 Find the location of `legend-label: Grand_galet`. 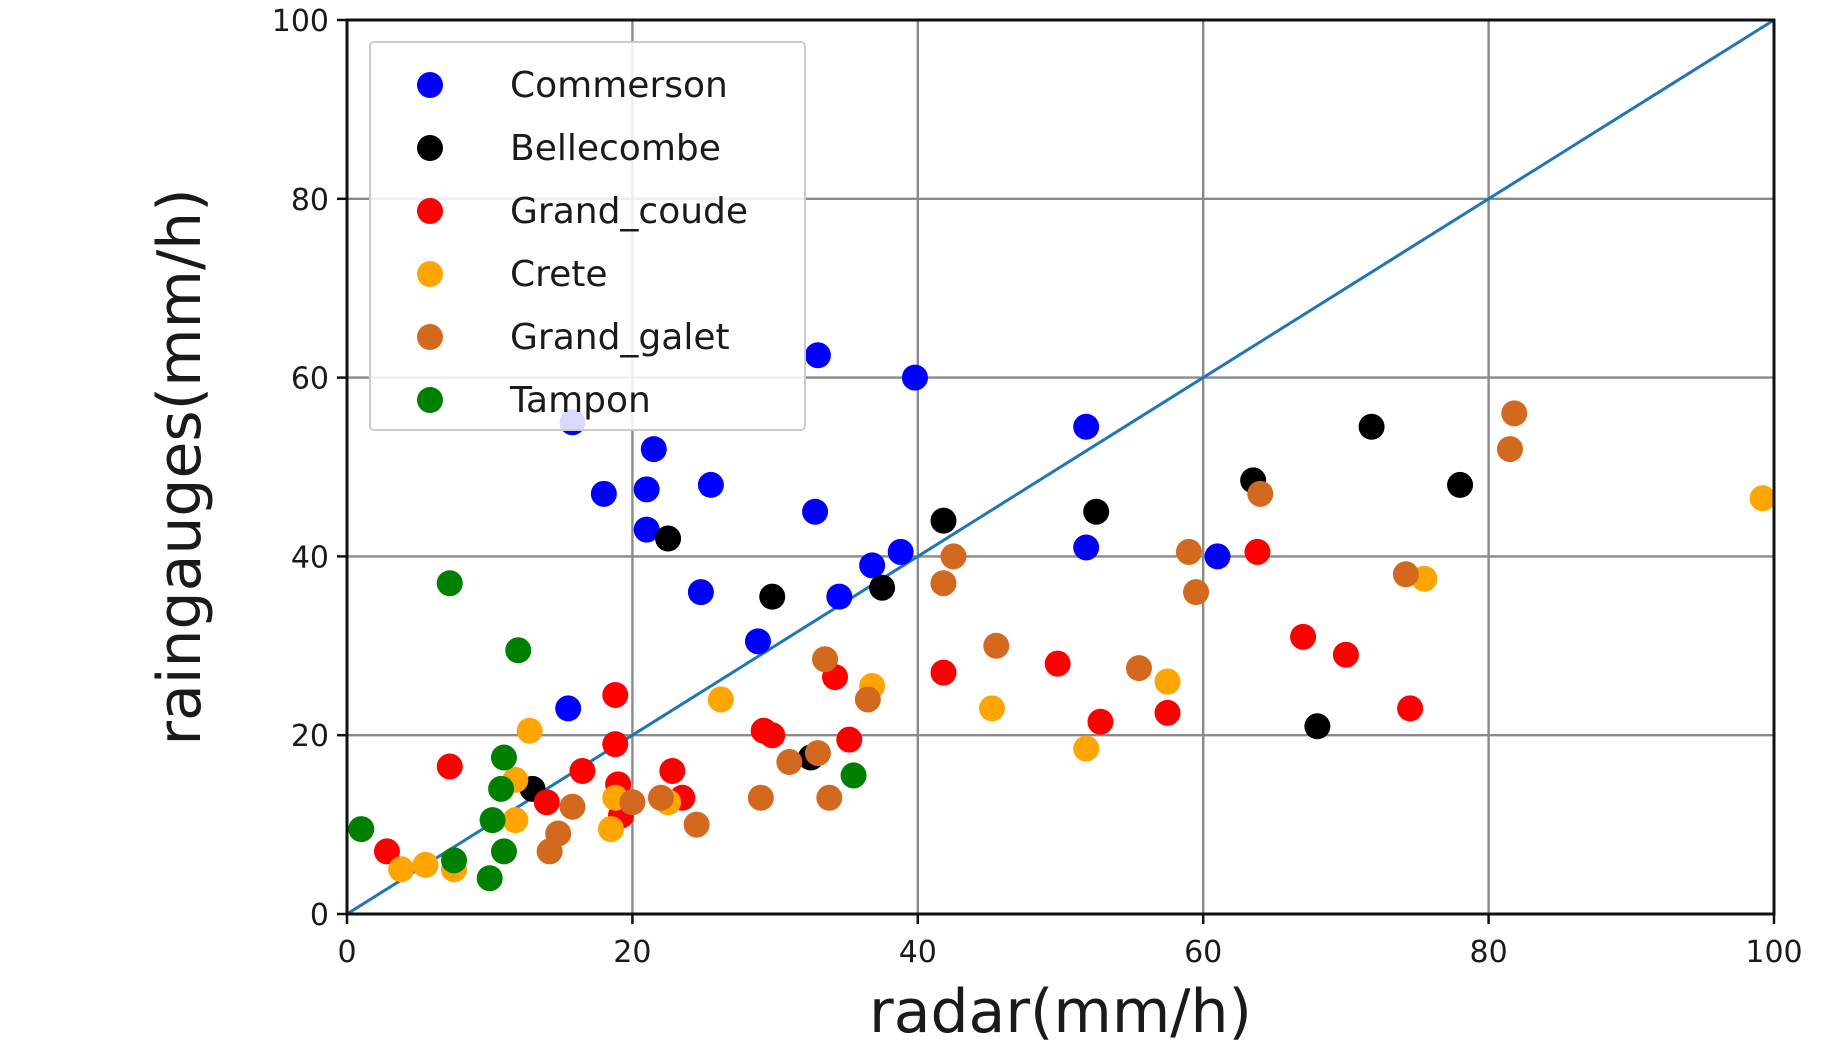

legend-label: Grand_galet is located at coordinates (620, 337).